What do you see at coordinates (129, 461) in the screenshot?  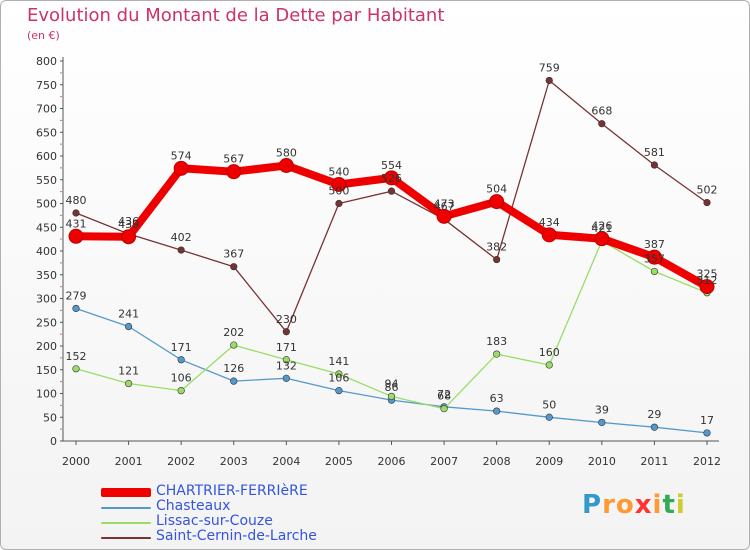 I see `x-tick-label: 2001` at bounding box center [129, 461].